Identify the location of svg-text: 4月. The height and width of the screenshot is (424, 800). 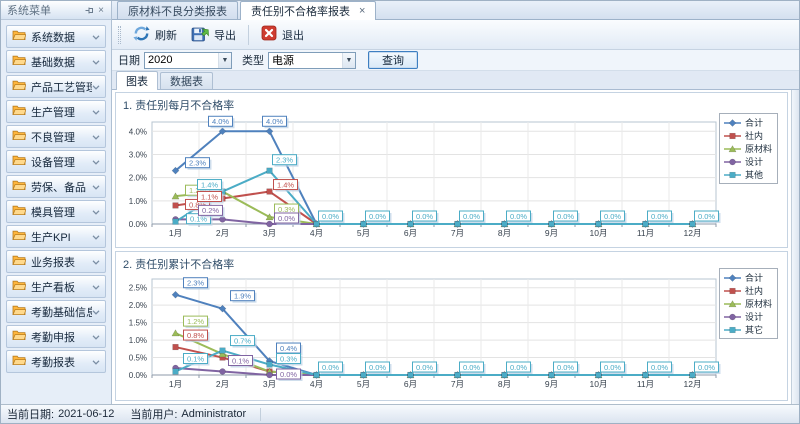
(316, 233).